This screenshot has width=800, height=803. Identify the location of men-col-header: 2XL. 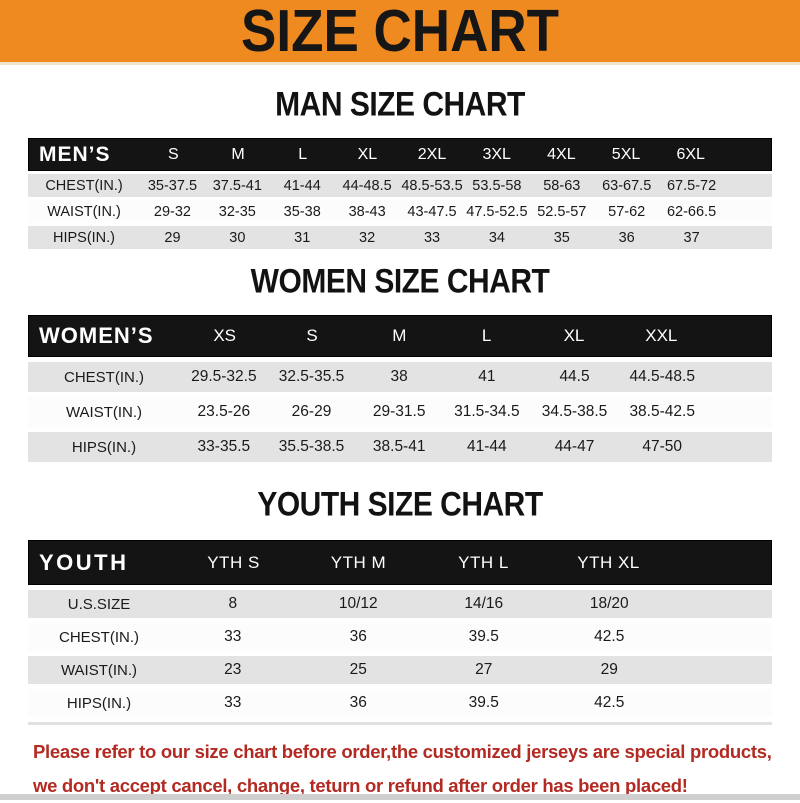
(432, 154).